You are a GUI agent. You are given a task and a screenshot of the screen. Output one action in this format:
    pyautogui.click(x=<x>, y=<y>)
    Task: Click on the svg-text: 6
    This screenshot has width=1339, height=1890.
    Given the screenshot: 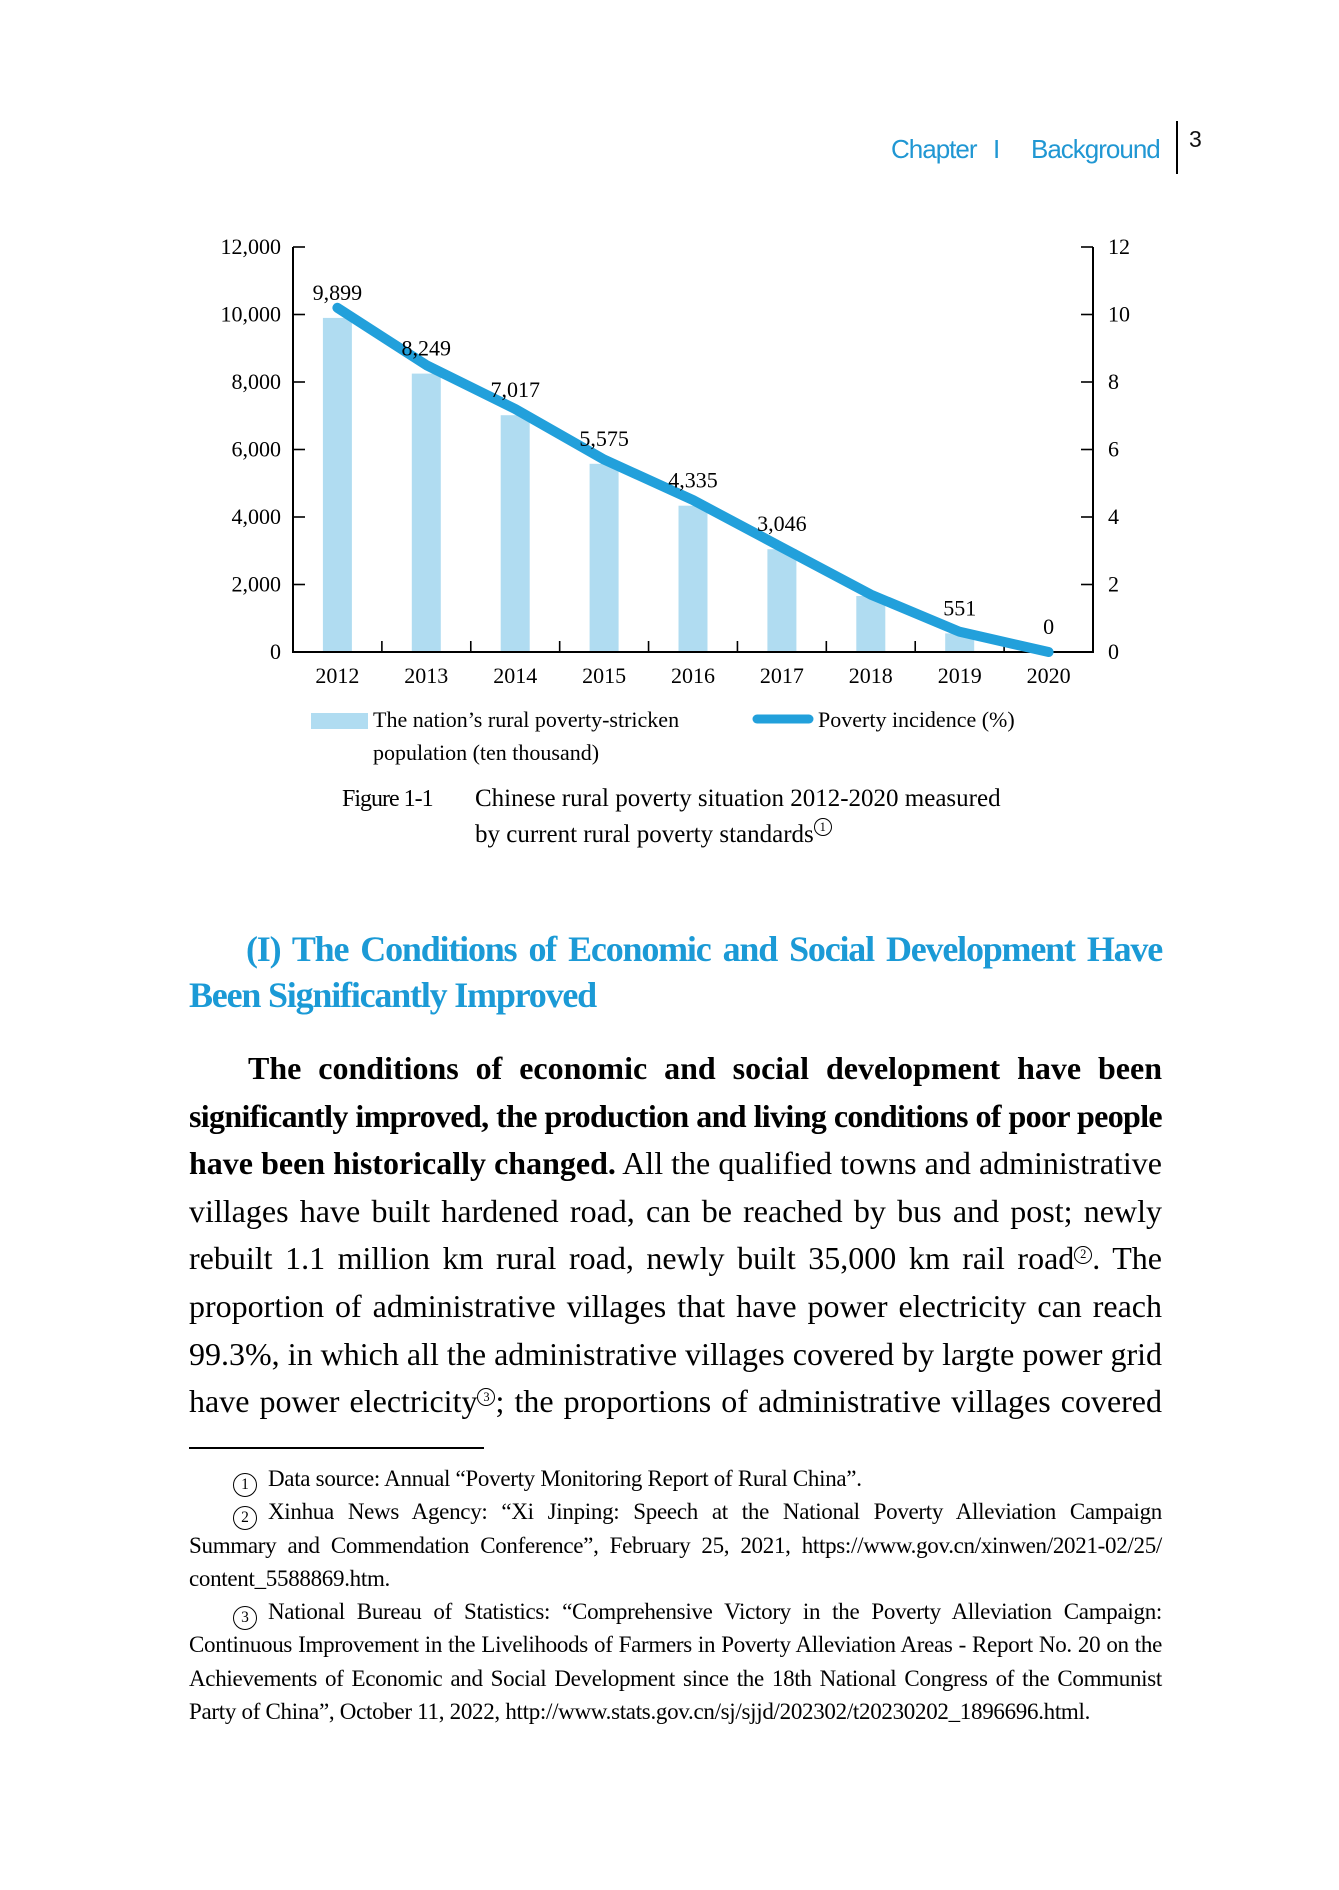 What is the action you would take?
    pyautogui.click(x=1113, y=449)
    